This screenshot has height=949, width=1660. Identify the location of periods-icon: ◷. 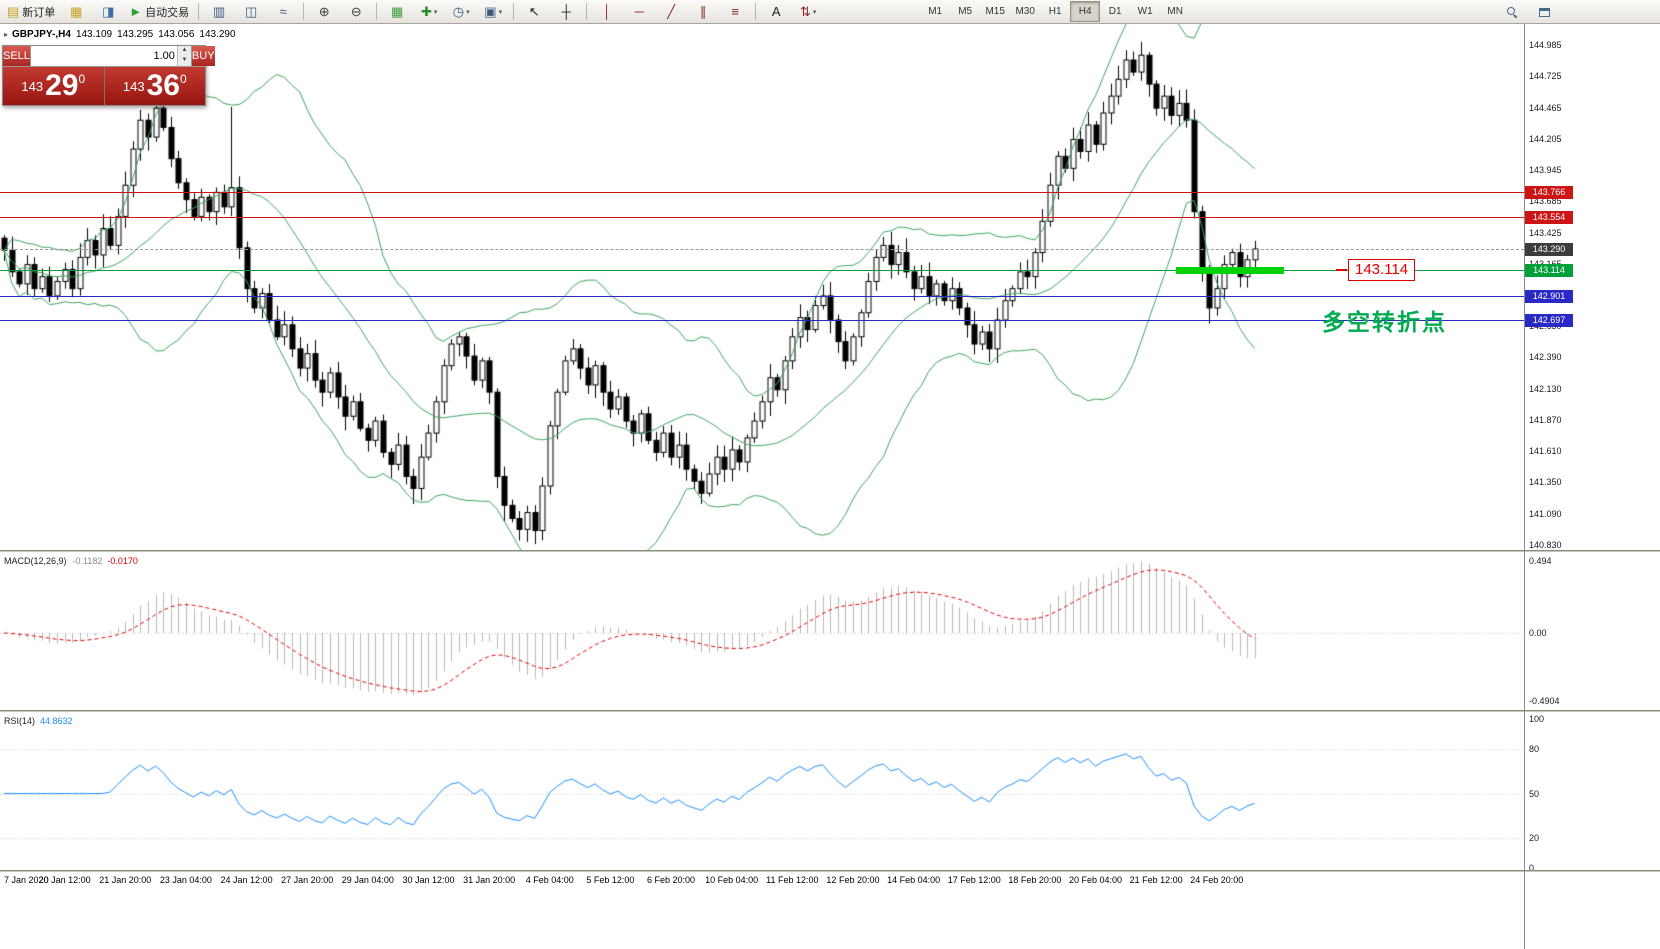
(458, 11).